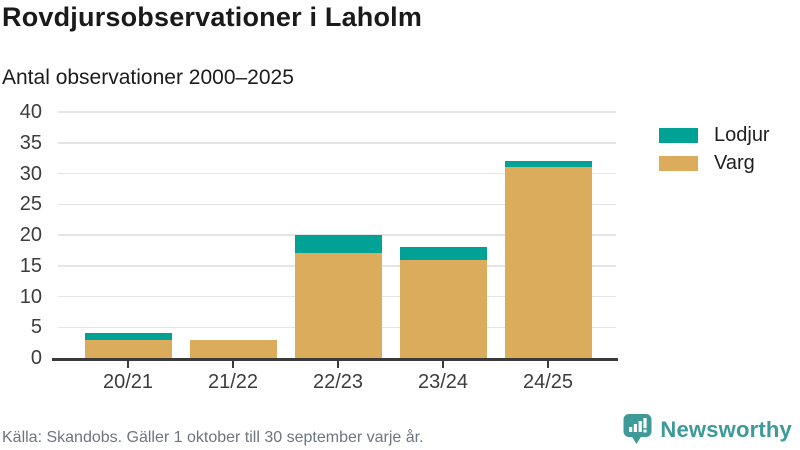 Image resolution: width=800 pixels, height=450 pixels. What do you see at coordinates (128, 336) in the screenshot?
I see `bar-20/21-lodjur` at bounding box center [128, 336].